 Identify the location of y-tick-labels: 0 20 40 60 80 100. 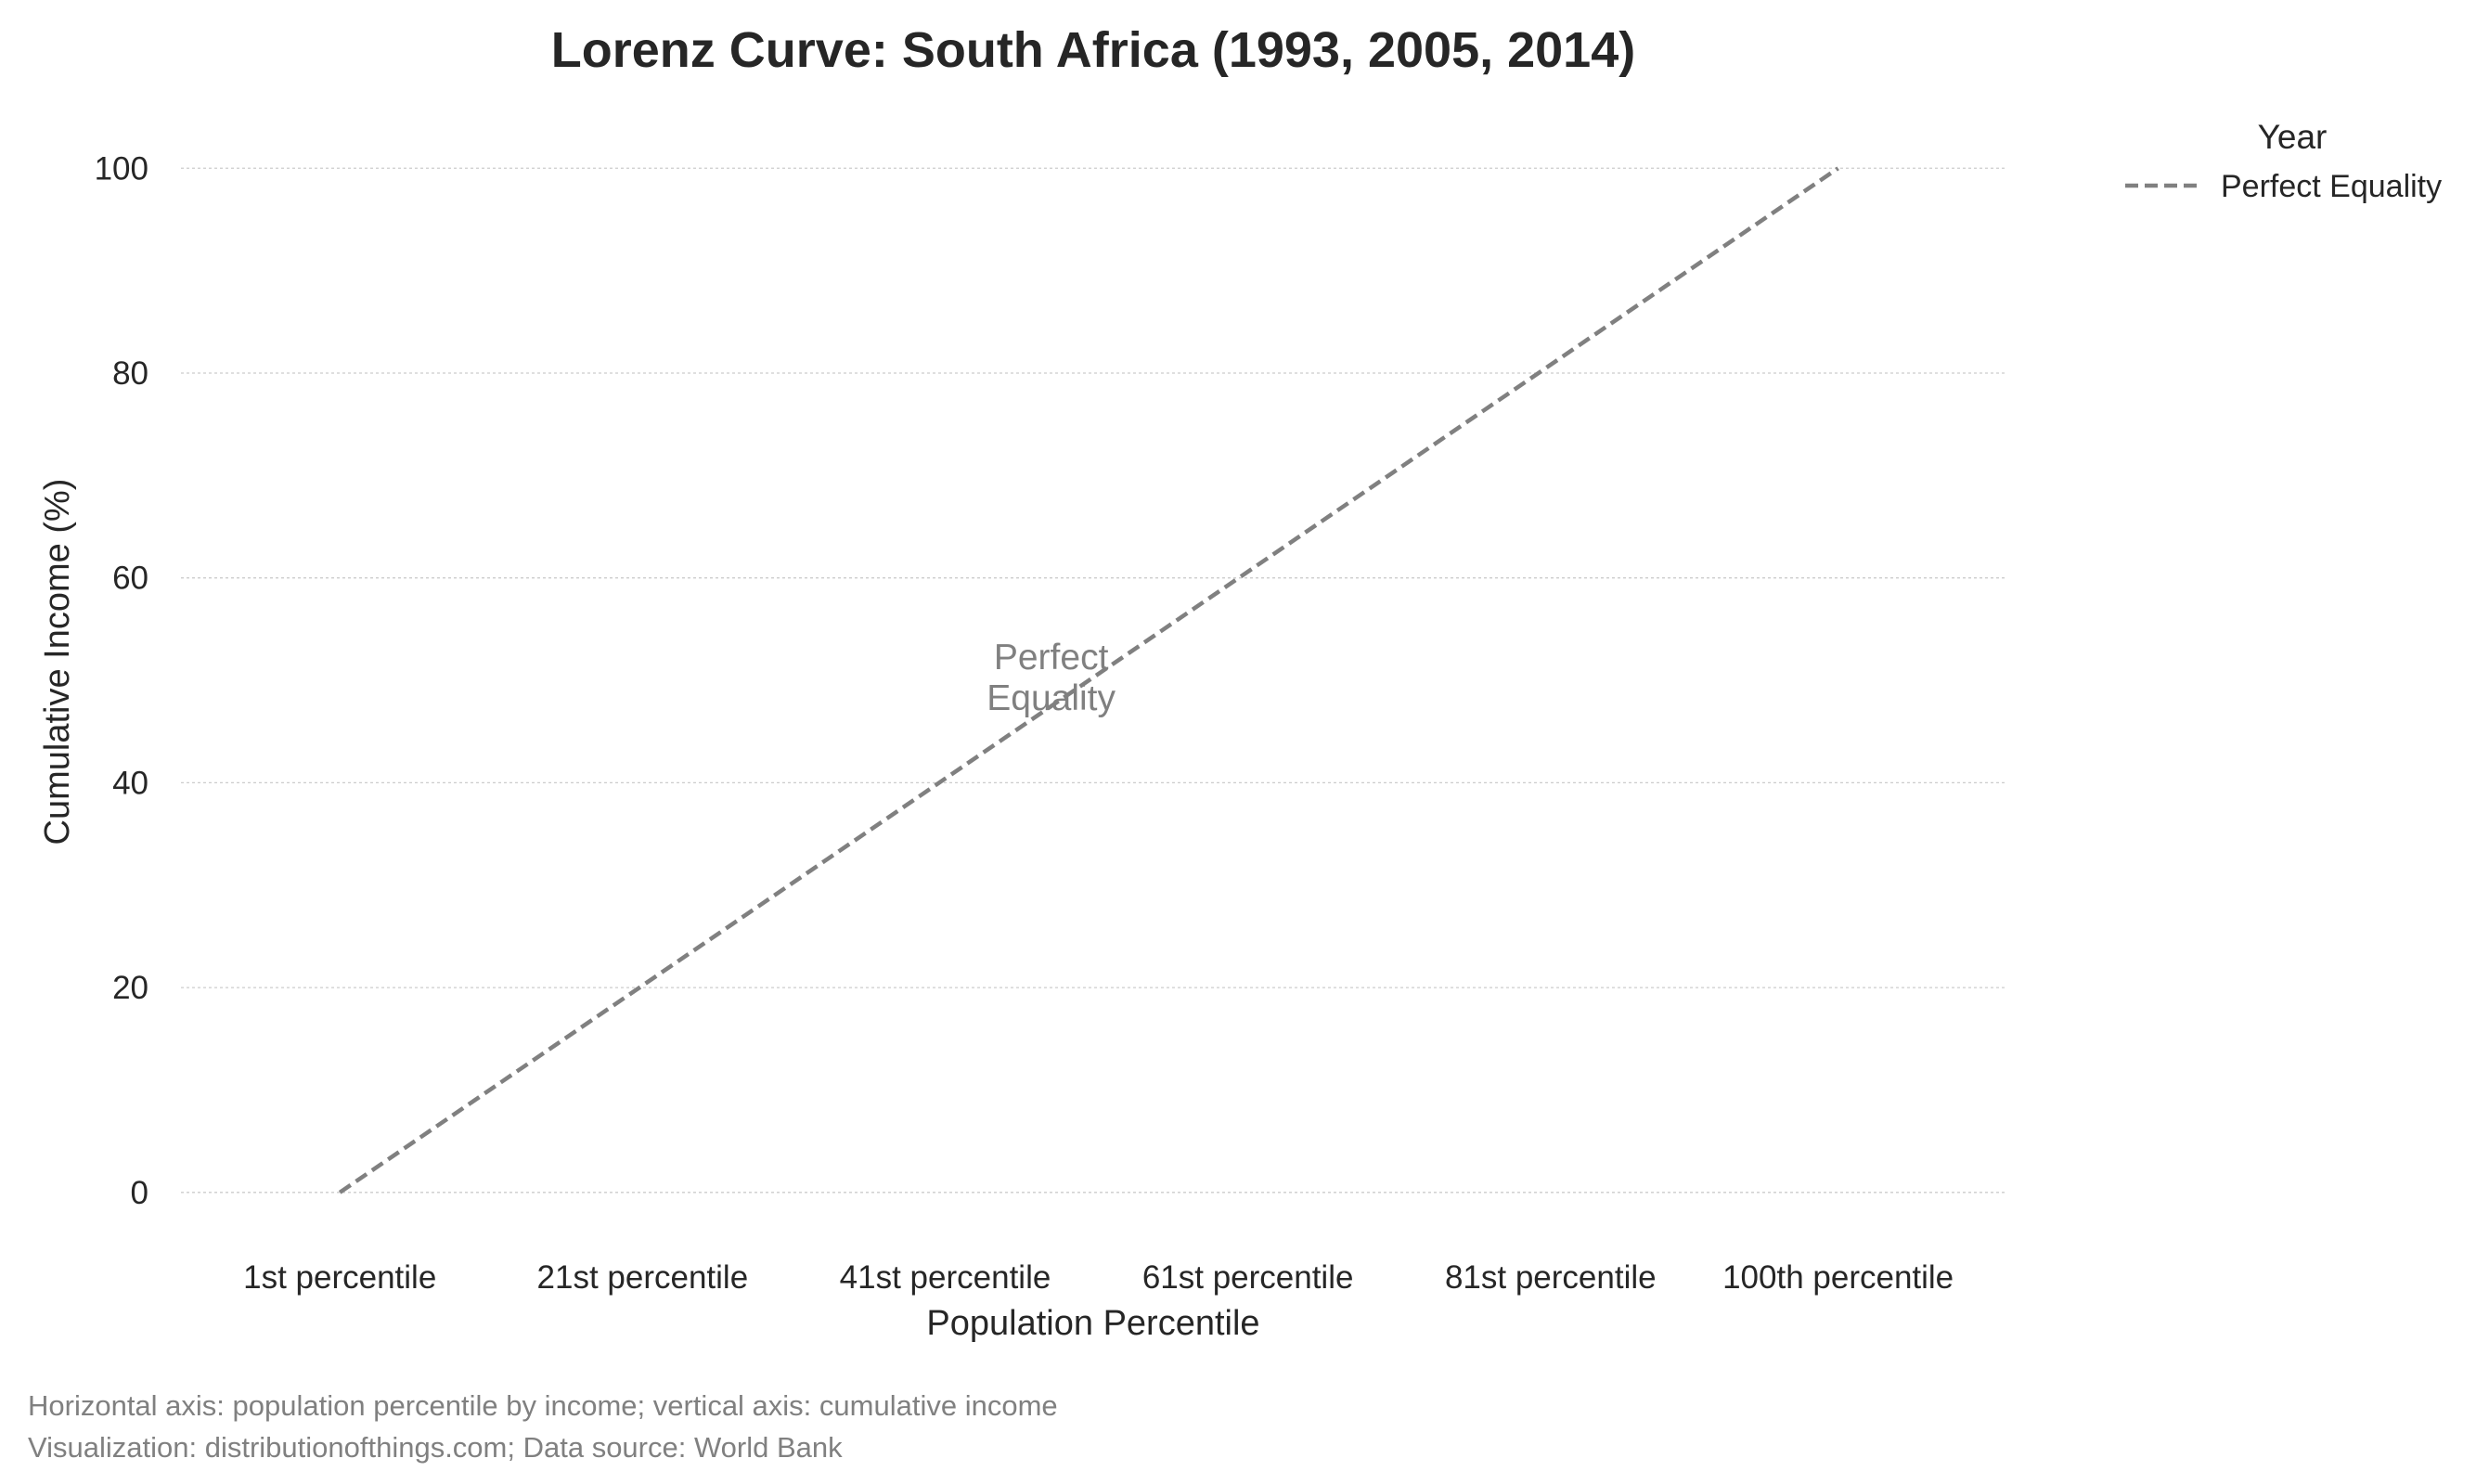
(121, 681).